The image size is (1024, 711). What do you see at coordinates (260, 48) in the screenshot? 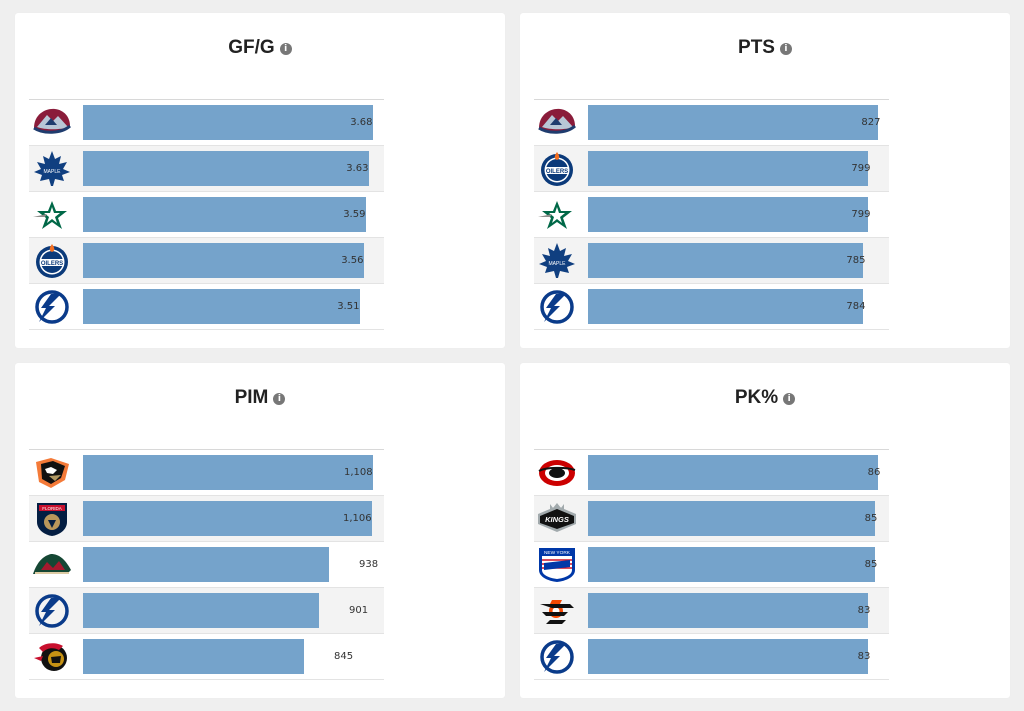
I see `card-title: GF/G i` at bounding box center [260, 48].